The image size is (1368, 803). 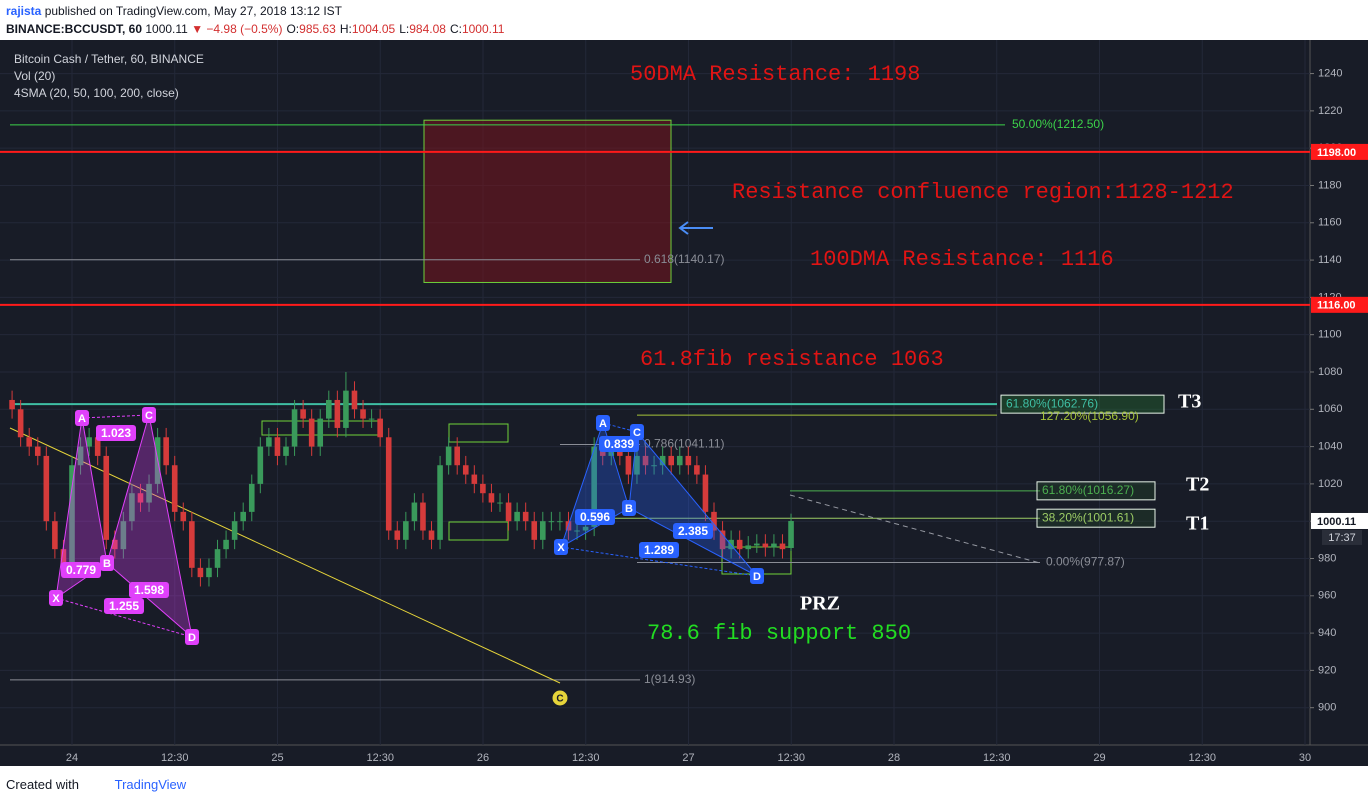 I want to click on projection, so click(x=915, y=529).